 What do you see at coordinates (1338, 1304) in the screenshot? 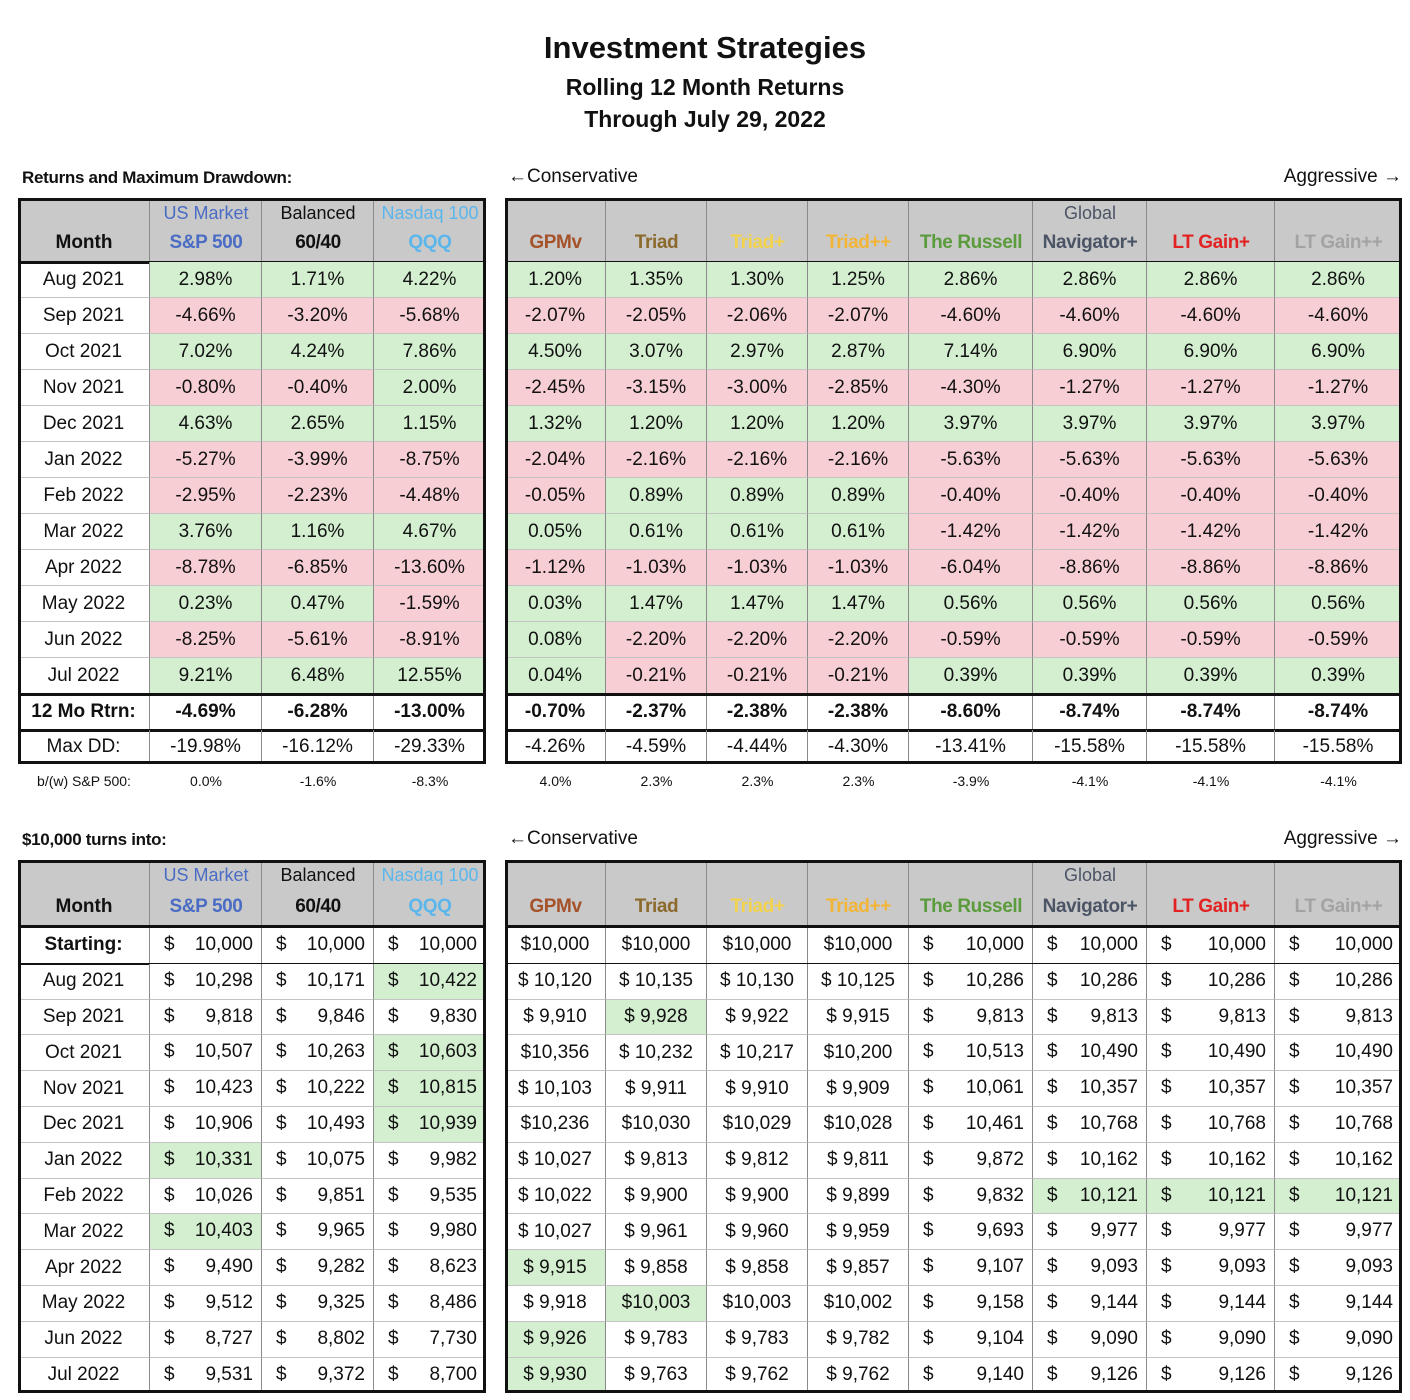
I see `value-cell: $ 9,144` at bounding box center [1338, 1304].